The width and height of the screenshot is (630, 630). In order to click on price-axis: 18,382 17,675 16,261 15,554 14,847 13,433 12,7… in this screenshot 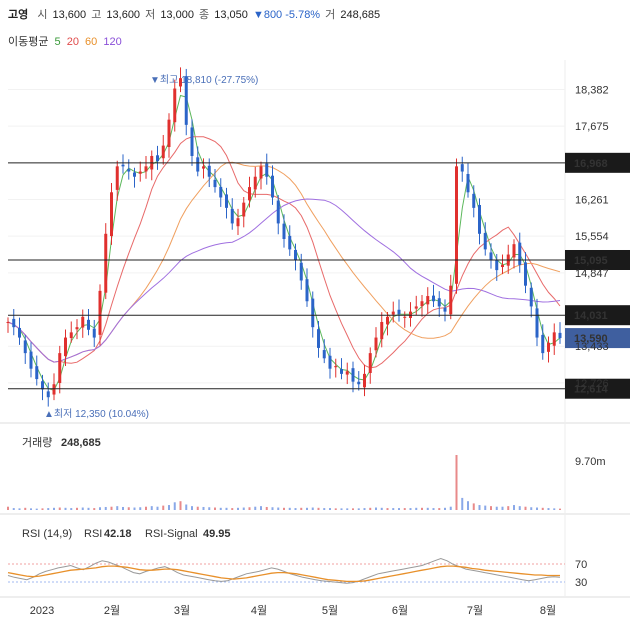, I will do `click(592, 236)`.